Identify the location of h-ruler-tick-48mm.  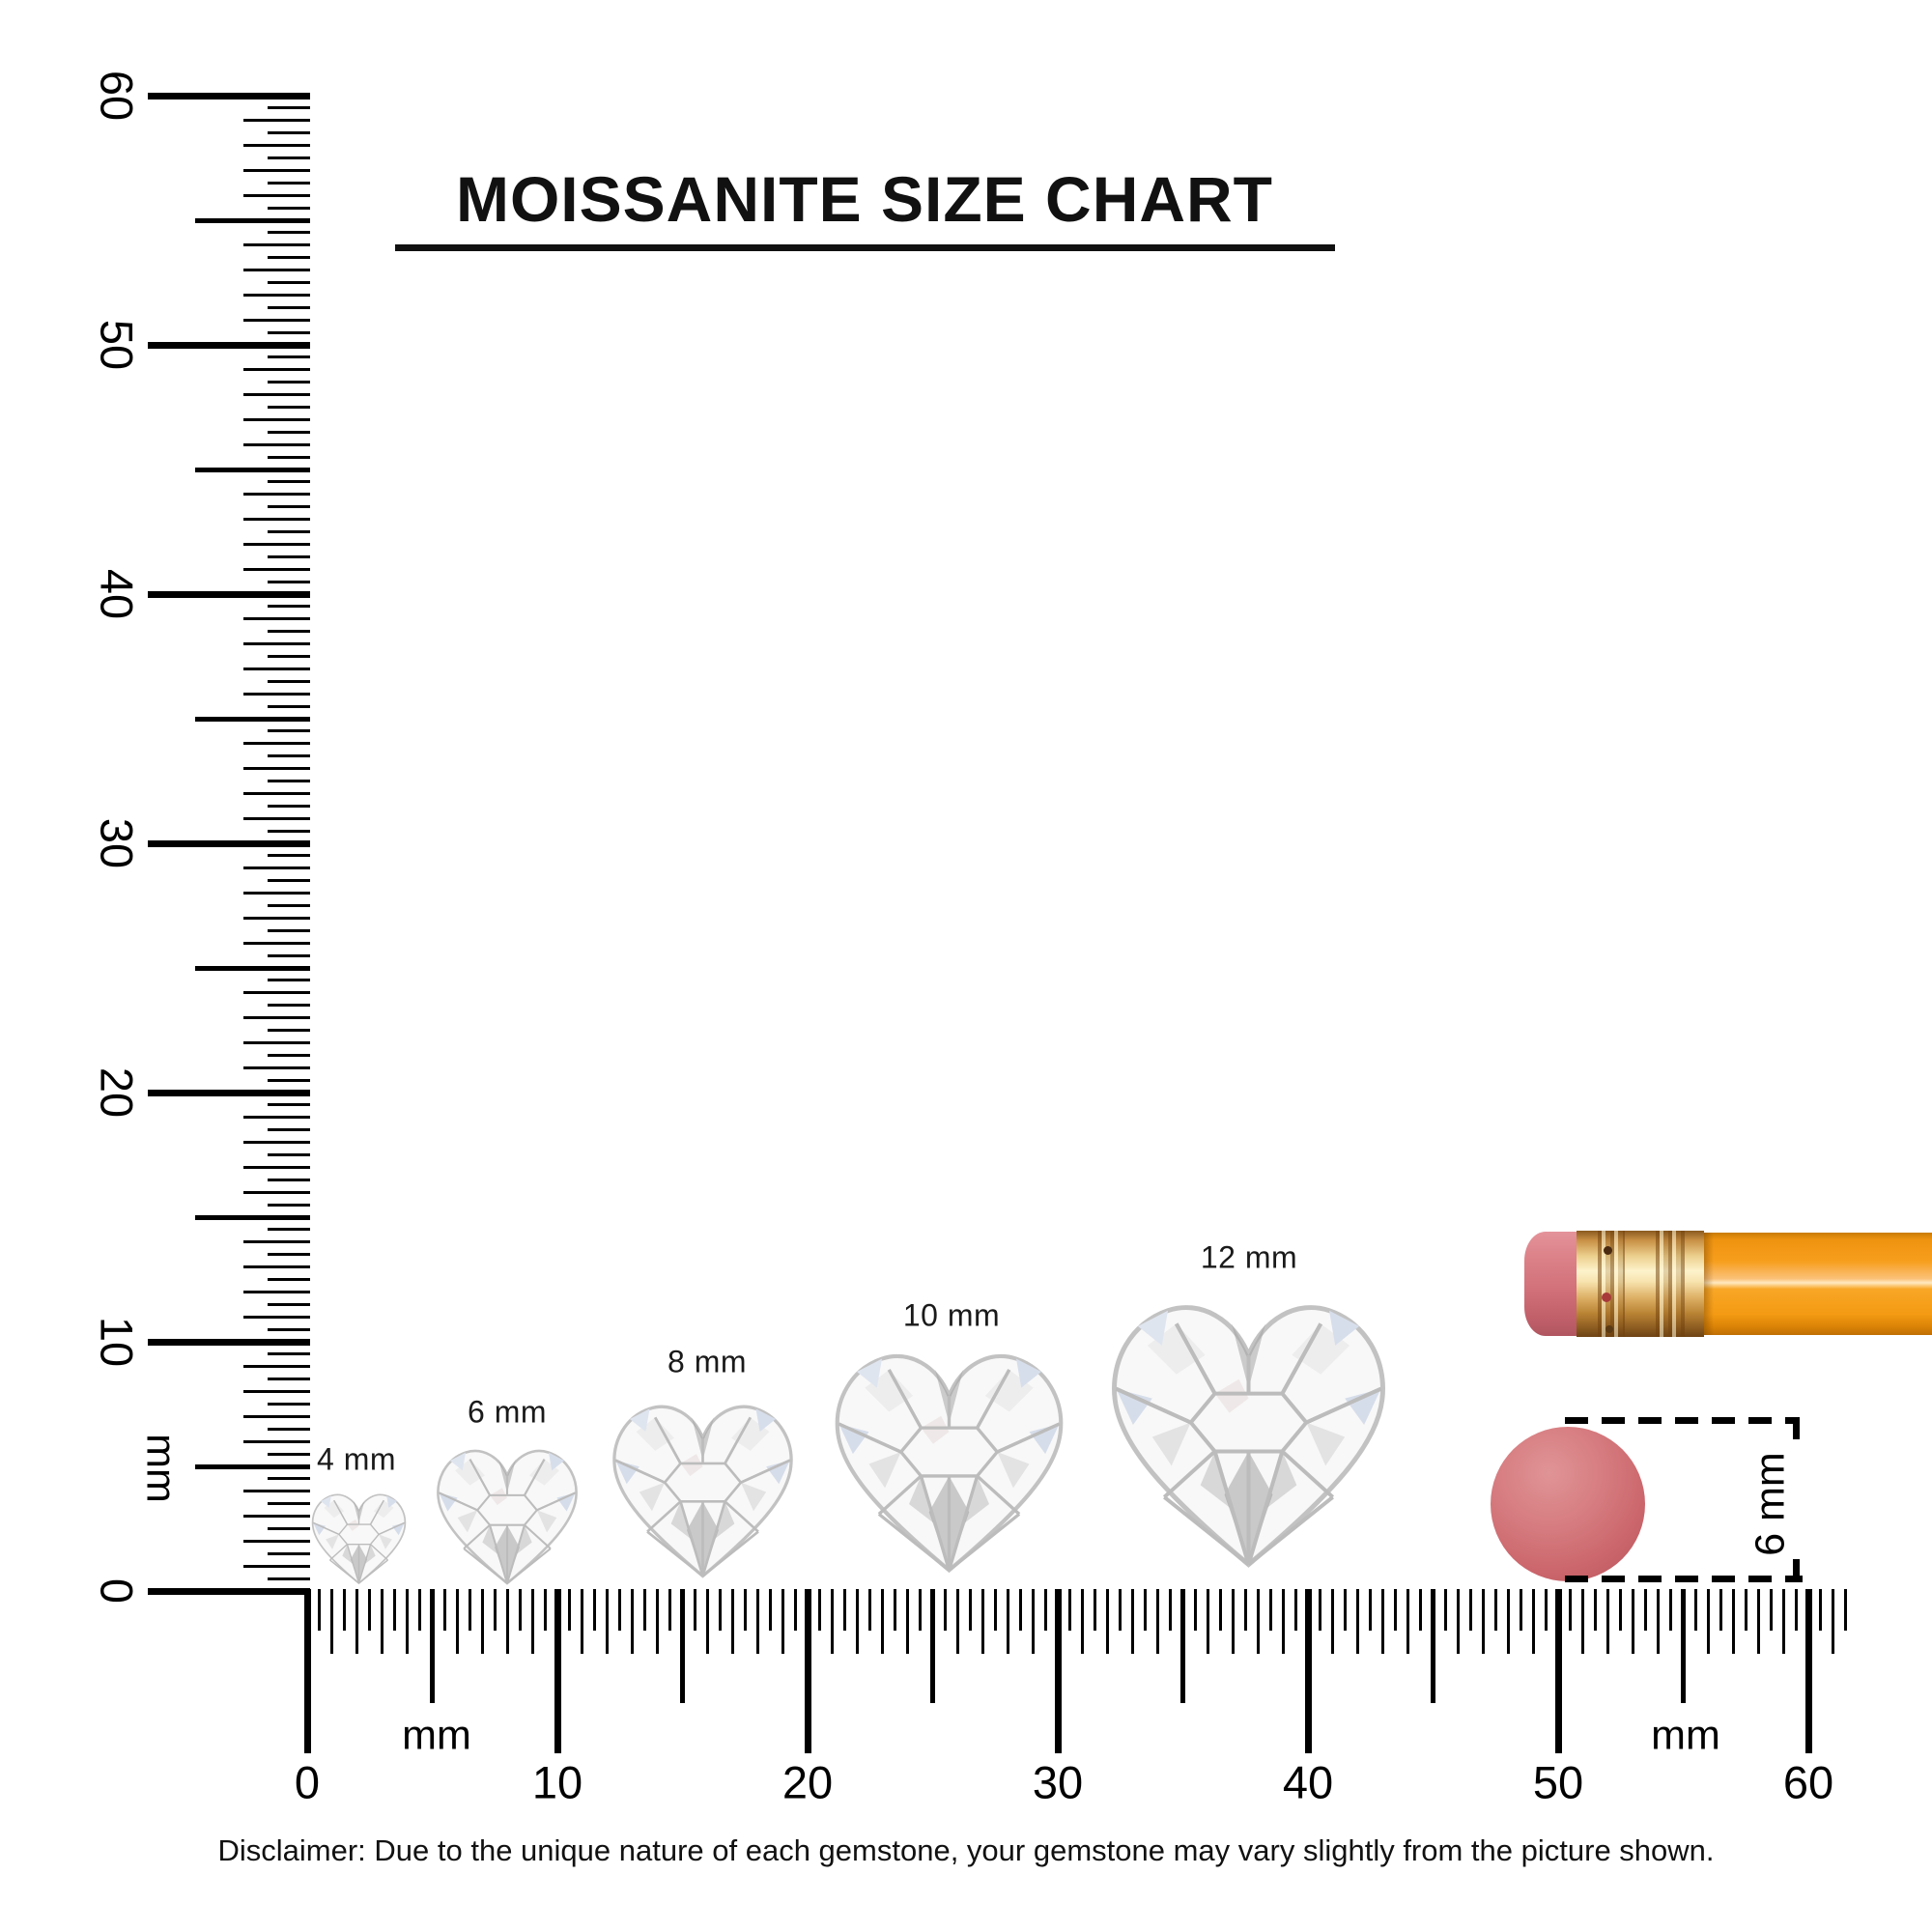
(1508, 1621).